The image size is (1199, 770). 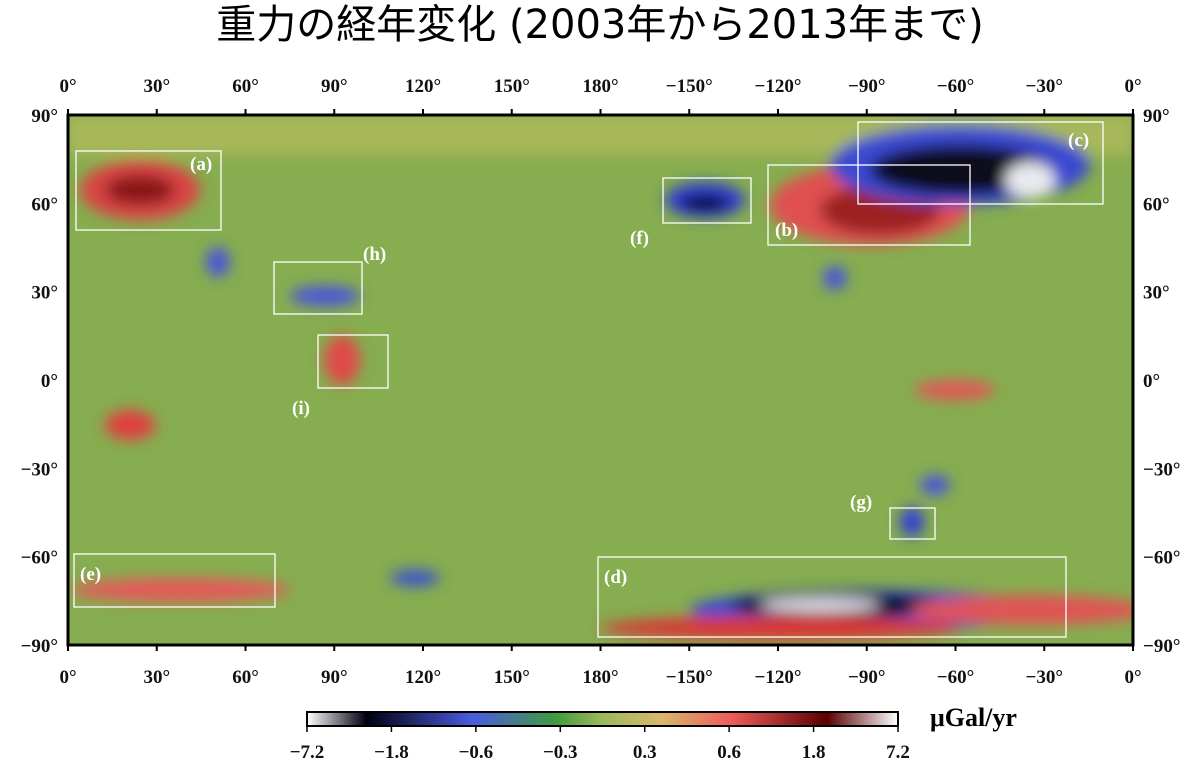 I want to click on region-label: (h), so click(x=374, y=254).